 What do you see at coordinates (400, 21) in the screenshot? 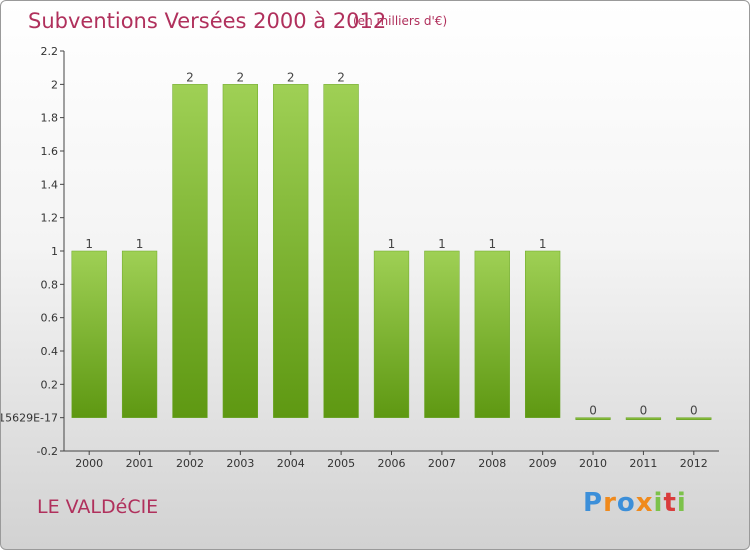
I see `chart-subtitle: (en milliers d'€)` at bounding box center [400, 21].